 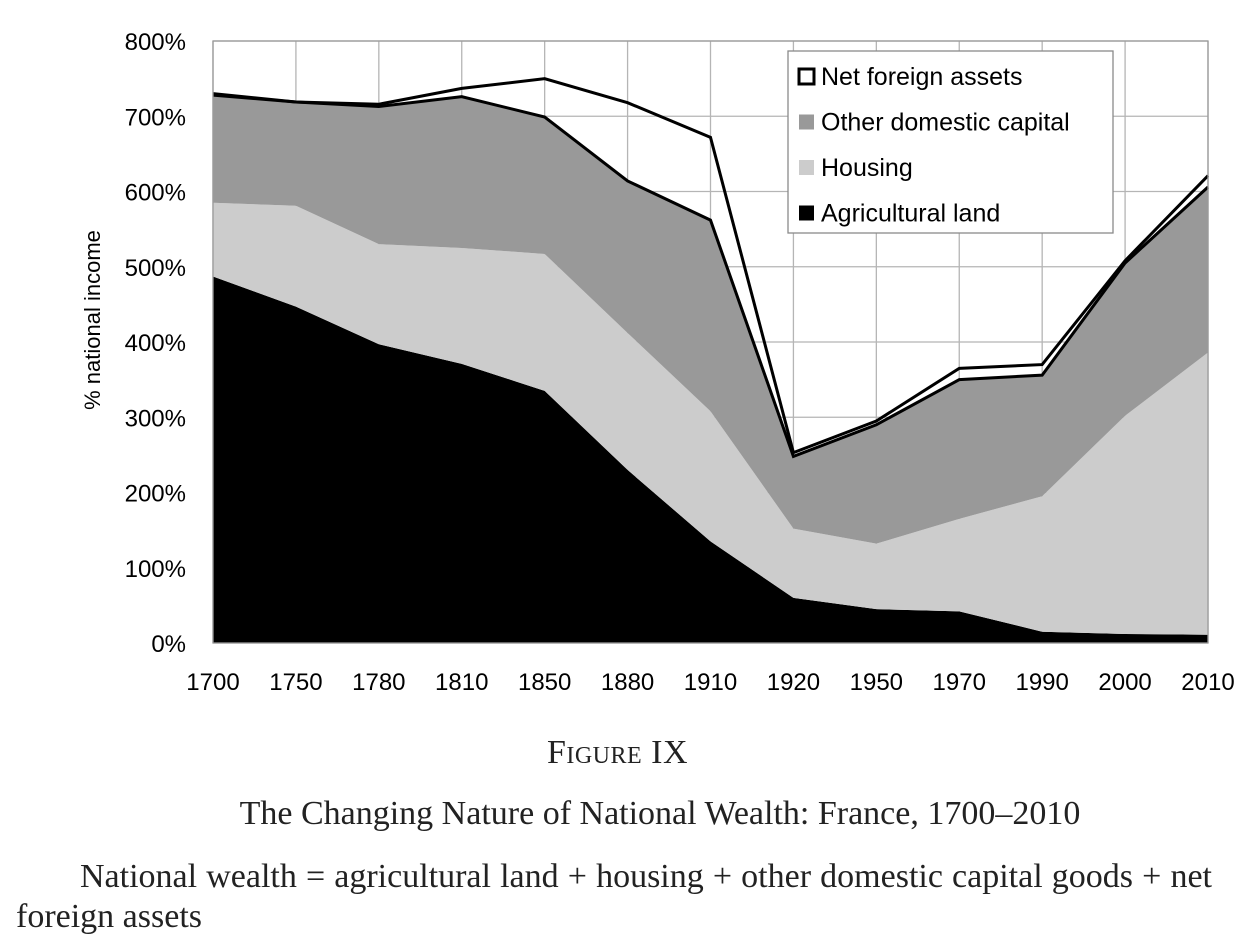 What do you see at coordinates (212, 682) in the screenshot?
I see `x-tick-label: 1700` at bounding box center [212, 682].